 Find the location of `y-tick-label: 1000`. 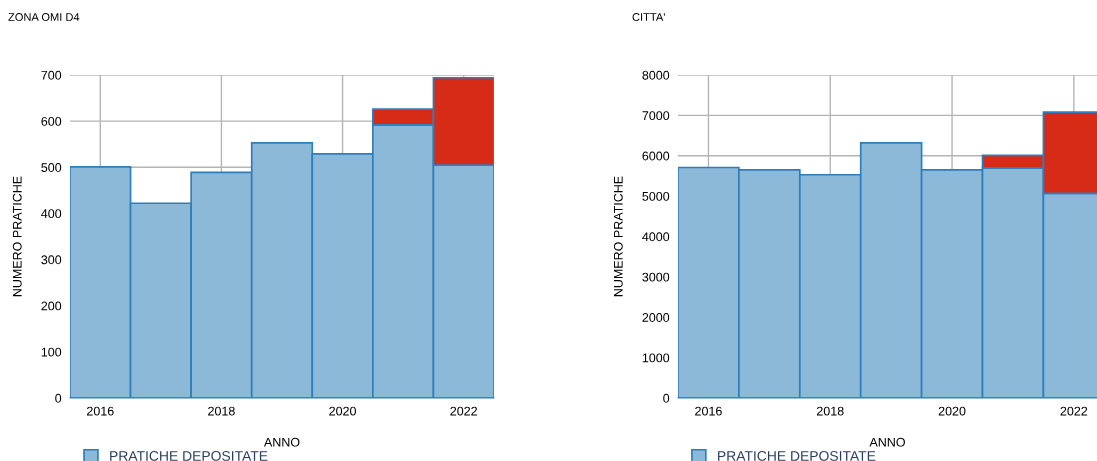

y-tick-label: 1000 is located at coordinates (656, 358).